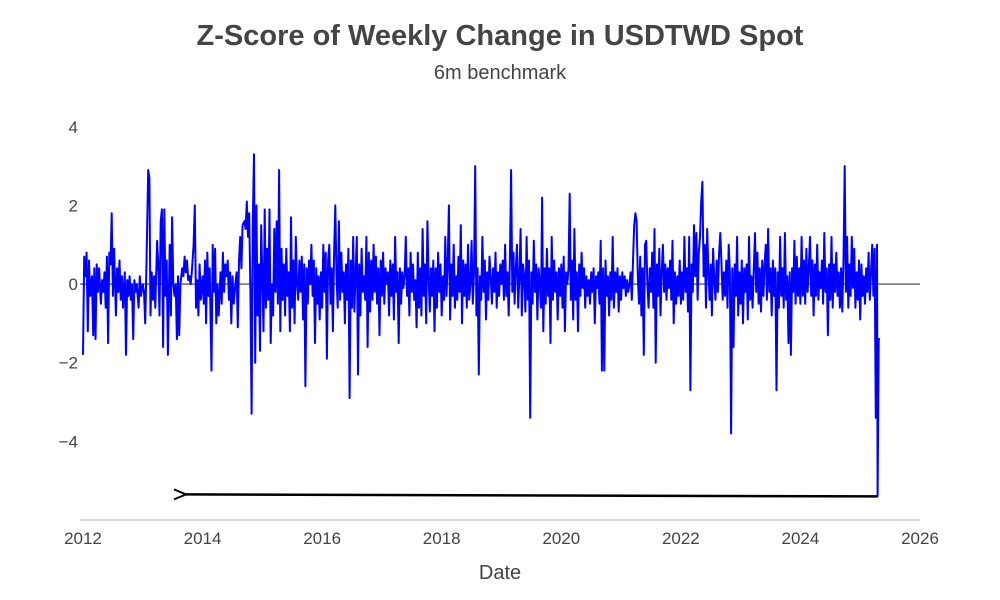 The image size is (1000, 600). What do you see at coordinates (203, 538) in the screenshot?
I see `x-tick-label: 2014` at bounding box center [203, 538].